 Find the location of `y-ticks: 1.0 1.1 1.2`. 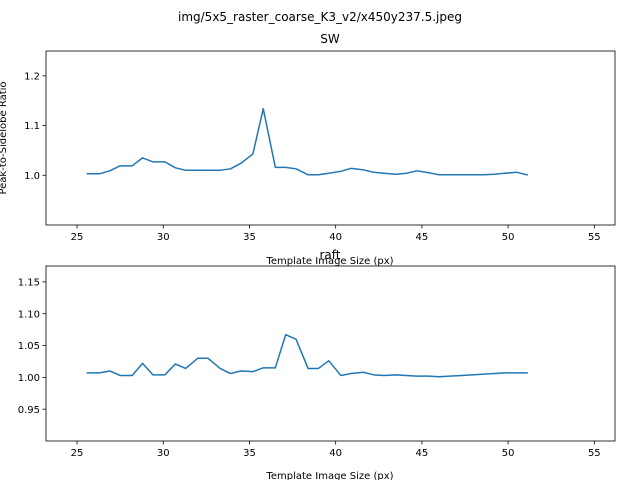

y-ticks: 1.0 1.1 1.2 is located at coordinates (35, 126).